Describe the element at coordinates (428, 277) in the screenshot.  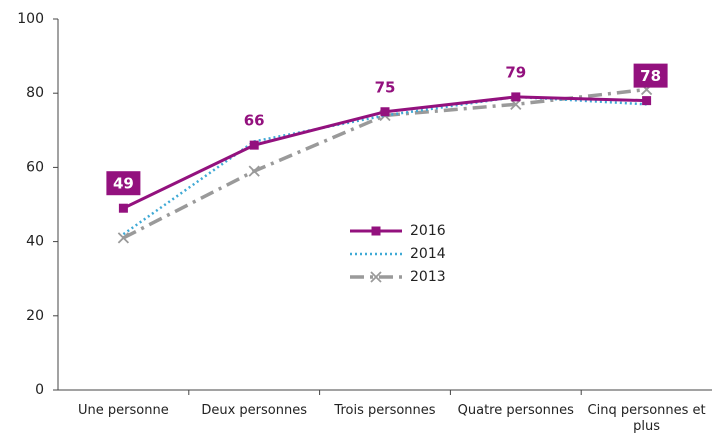
I see `legend-label: 2013` at that location.